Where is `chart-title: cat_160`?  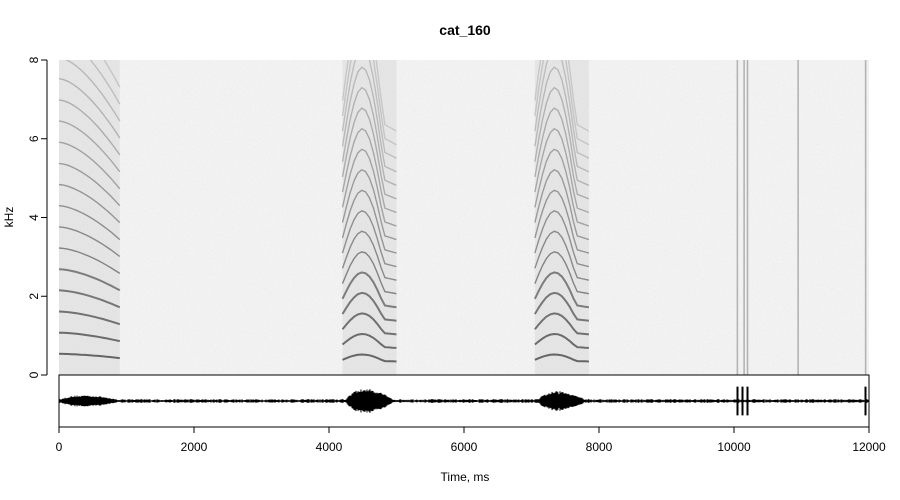 chart-title: cat_160 is located at coordinates (465, 30).